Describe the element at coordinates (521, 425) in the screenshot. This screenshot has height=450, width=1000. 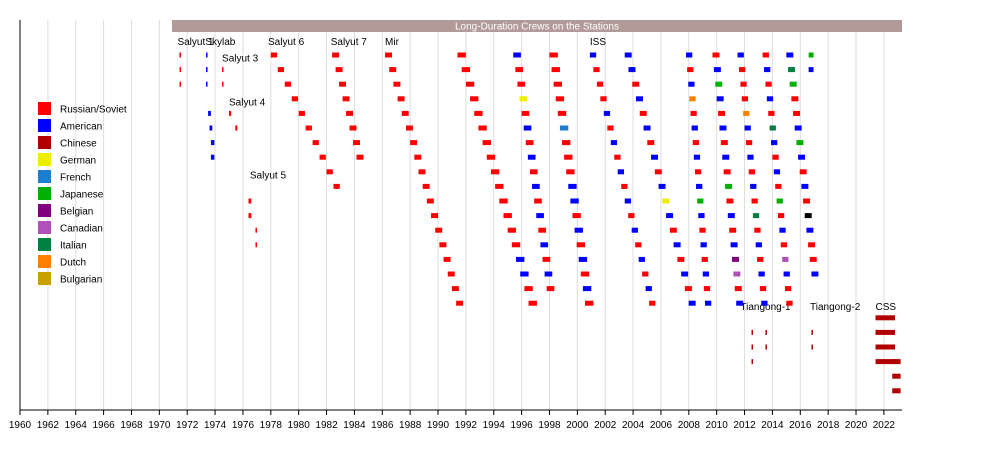
I see `x-tick-label: 1996` at that location.